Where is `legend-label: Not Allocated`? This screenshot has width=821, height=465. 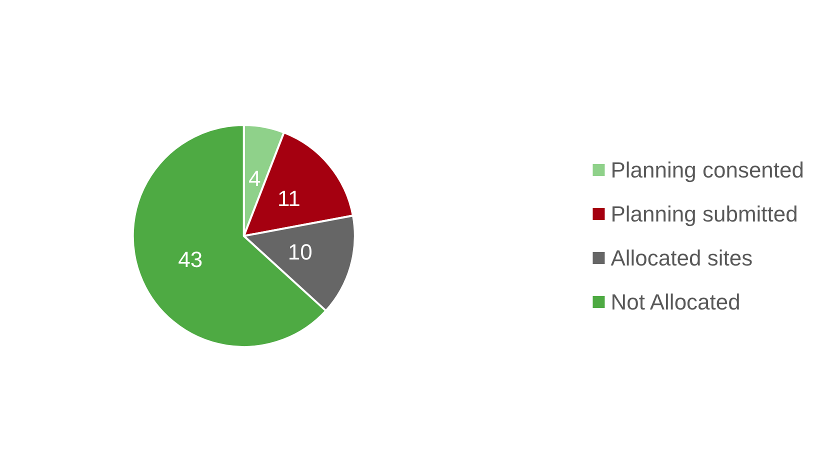 legend-label: Not Allocated is located at coordinates (675, 302).